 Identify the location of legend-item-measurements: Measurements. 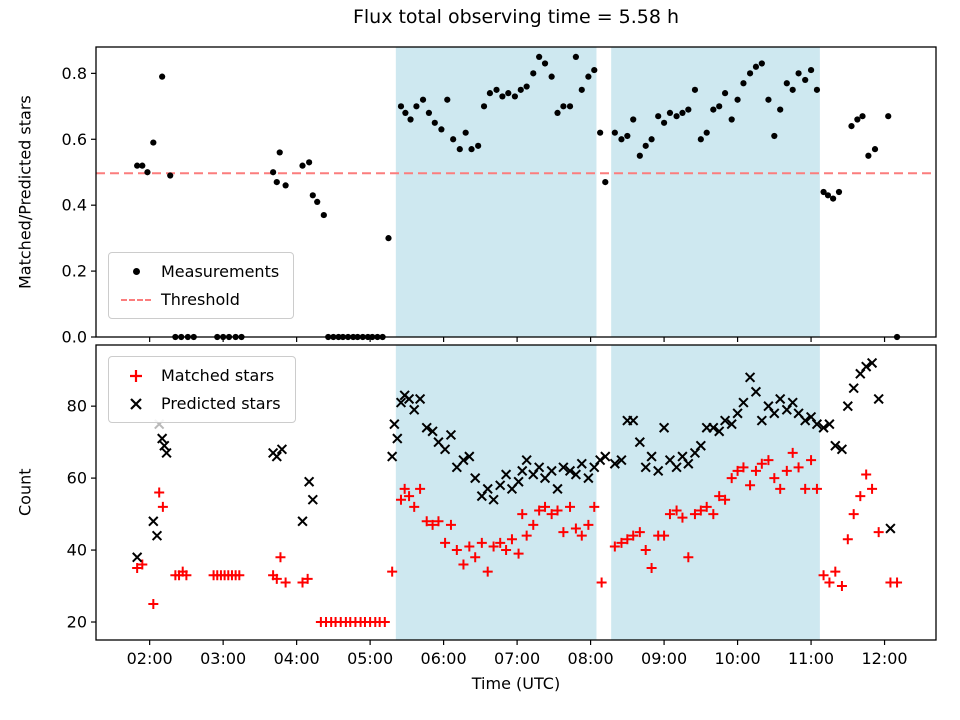
(200, 271).